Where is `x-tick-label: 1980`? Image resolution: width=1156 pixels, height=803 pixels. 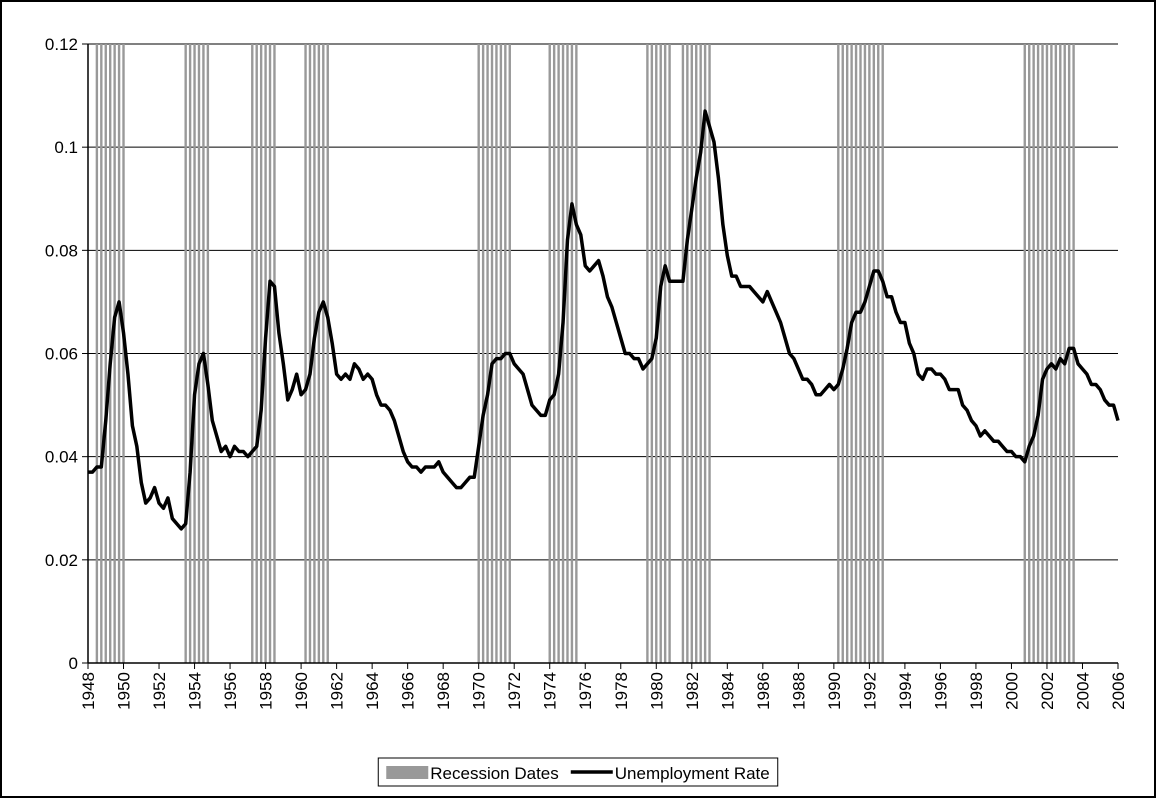 x-tick-label: 1980 is located at coordinates (656, 691).